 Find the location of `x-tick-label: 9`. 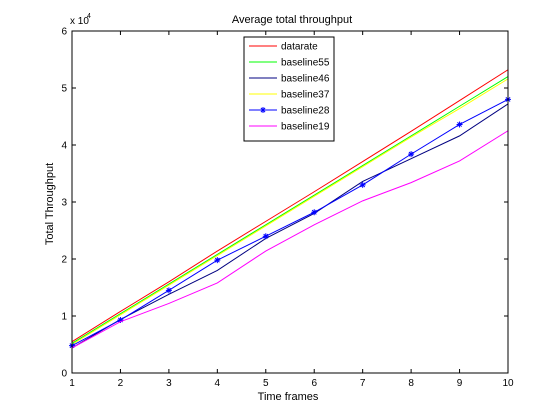

x-tick-label: 9 is located at coordinates (460, 383).